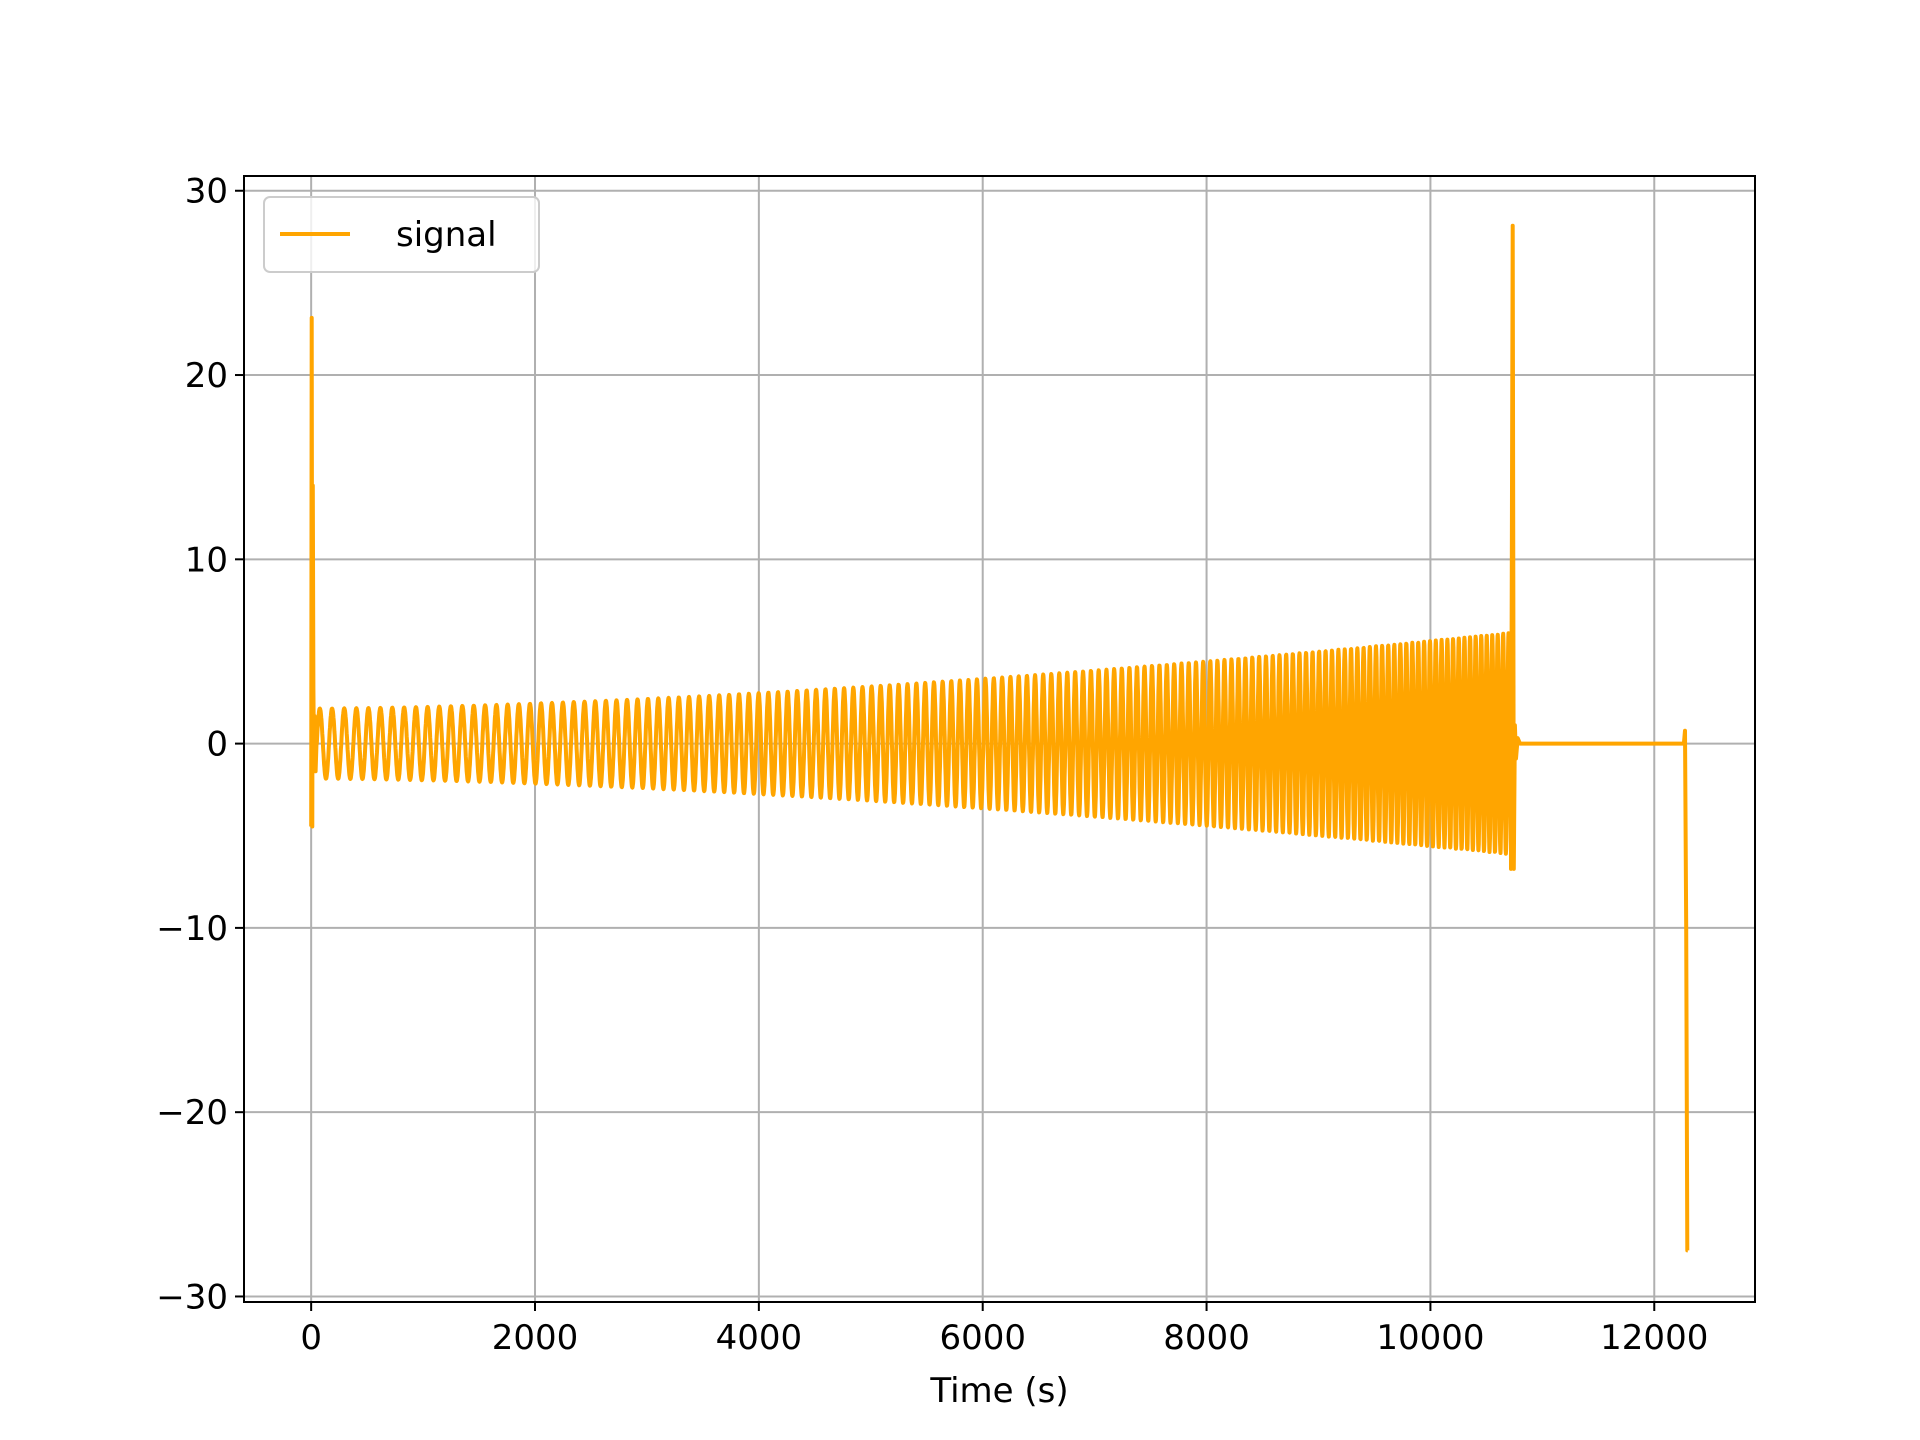 The width and height of the screenshot is (1920, 1440). What do you see at coordinates (200, 744) in the screenshot?
I see `y-axis-ticks: −30 −20 −10 0 10 20 30` at bounding box center [200, 744].